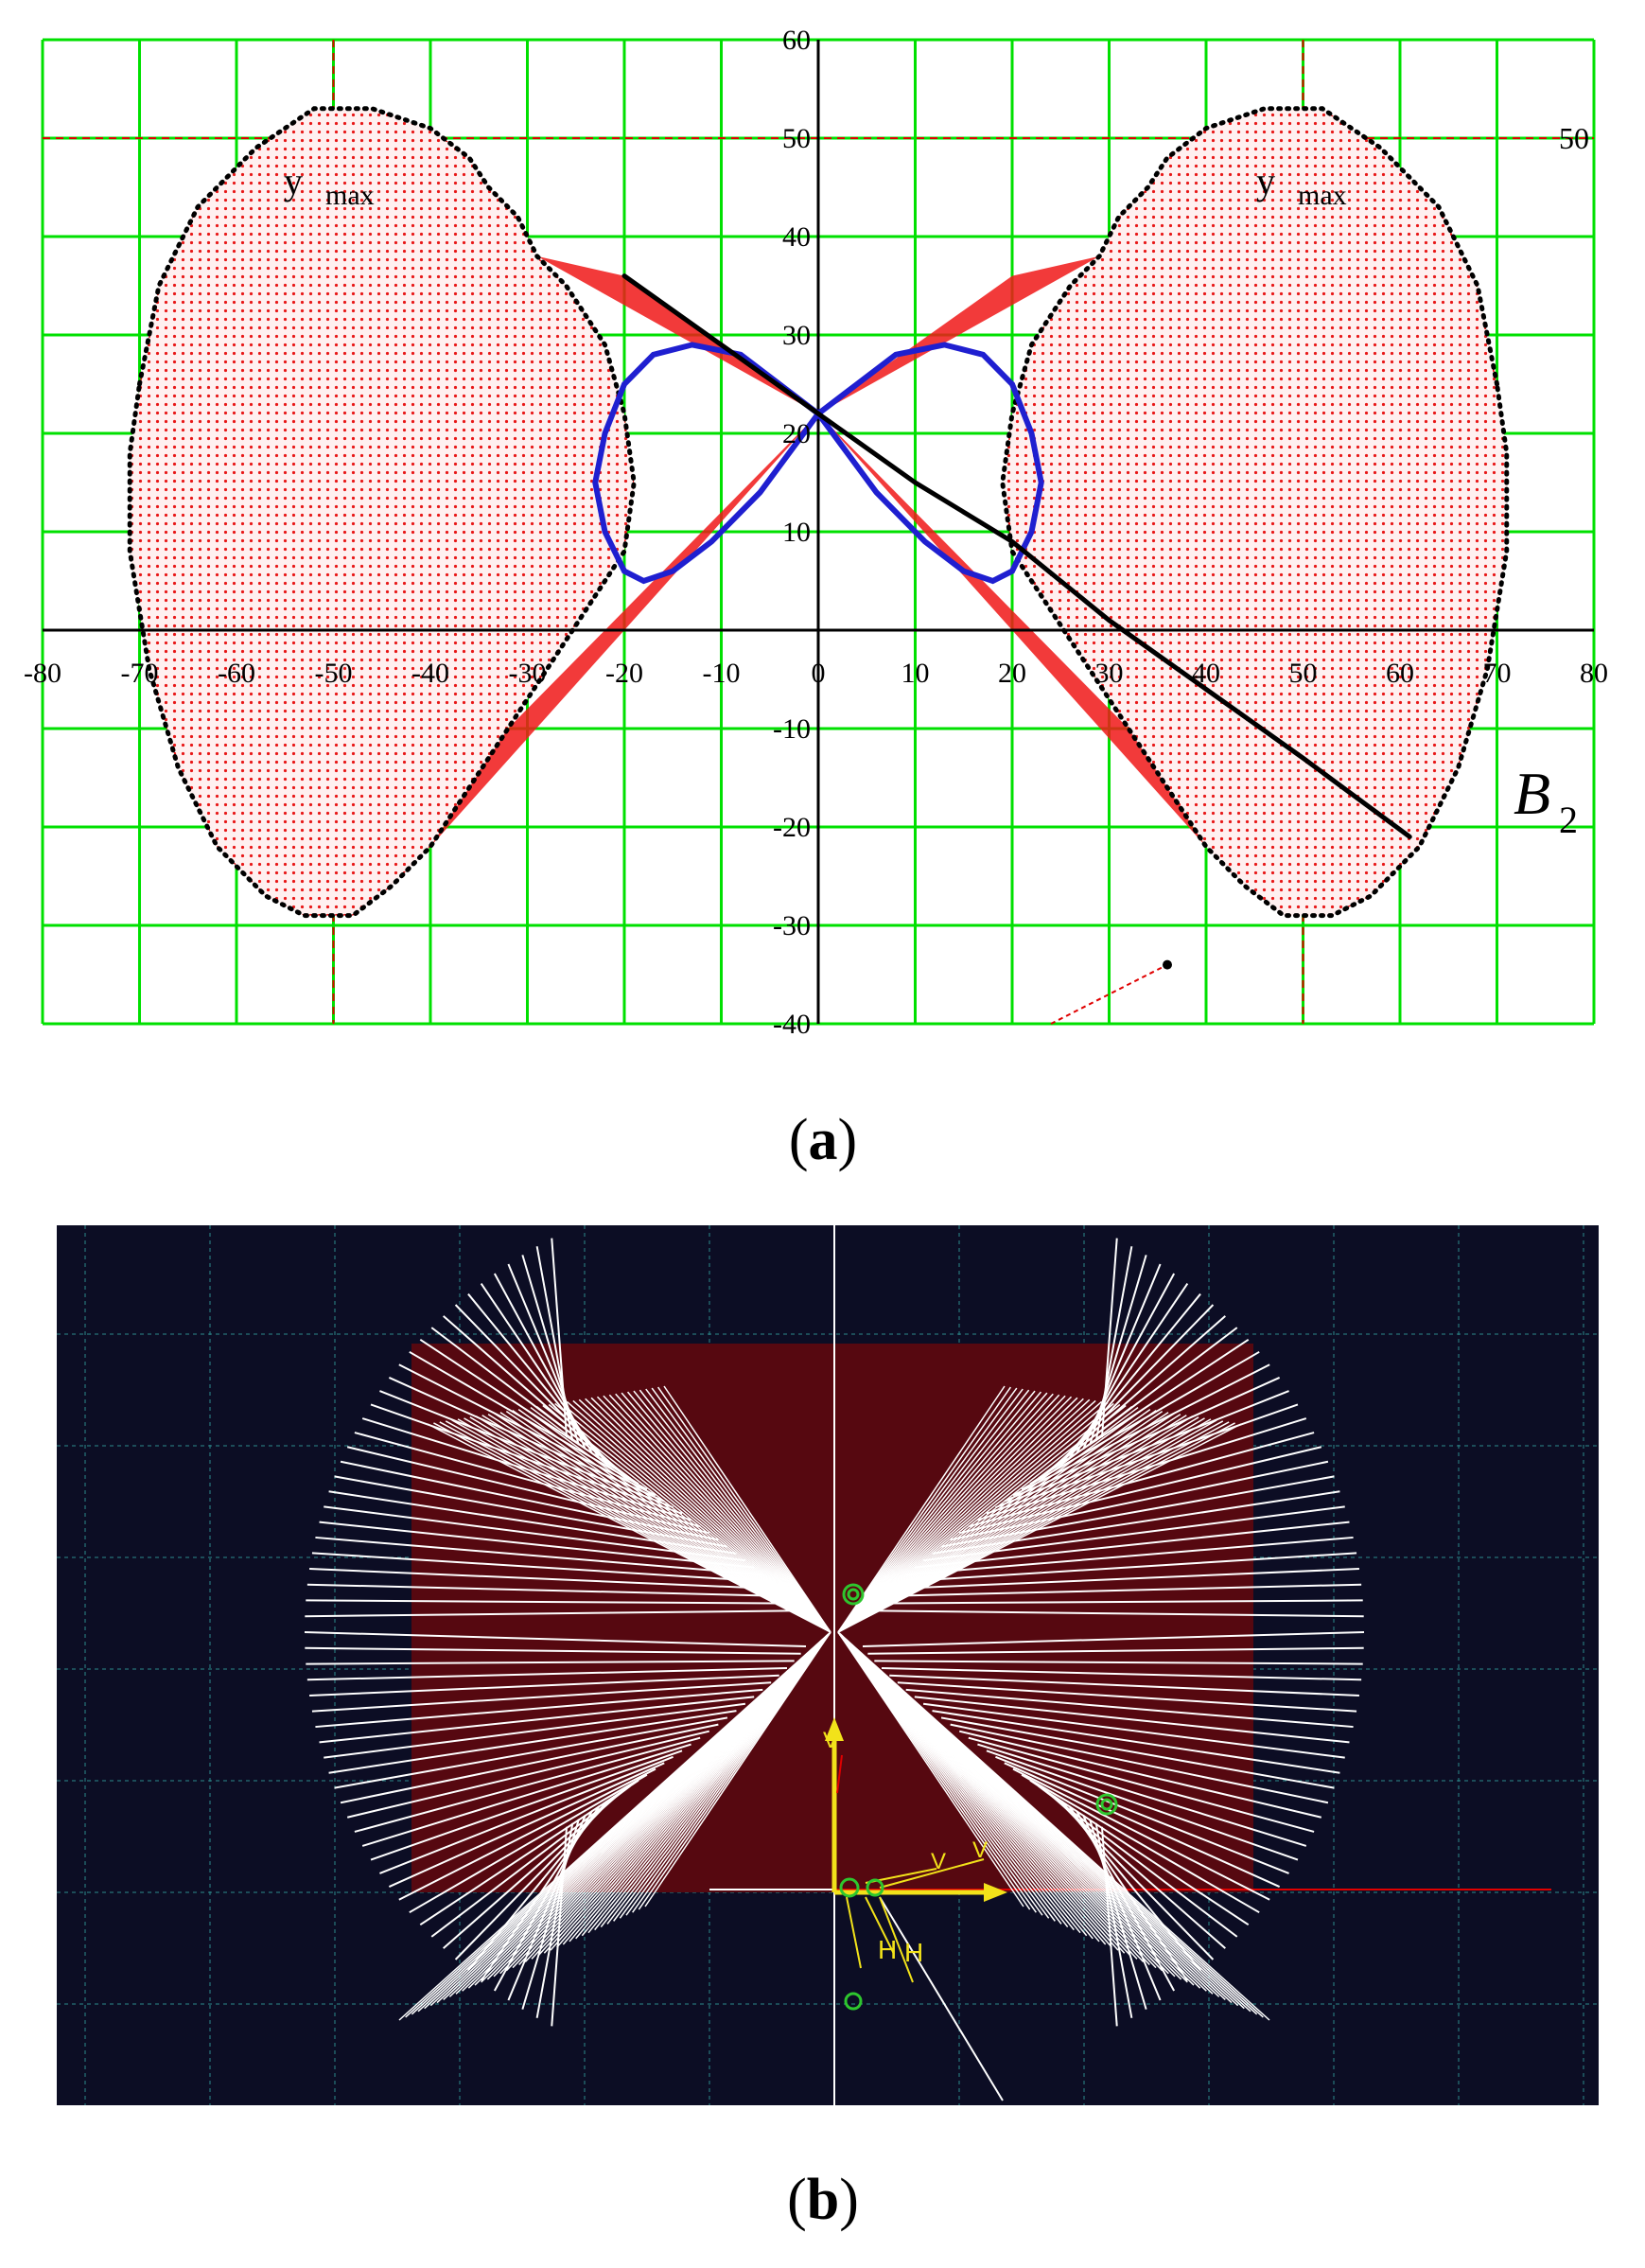 The height and width of the screenshot is (2268, 1645). What do you see at coordinates (819, 673) in the screenshot?
I see `x-tick-label: 0` at bounding box center [819, 673].